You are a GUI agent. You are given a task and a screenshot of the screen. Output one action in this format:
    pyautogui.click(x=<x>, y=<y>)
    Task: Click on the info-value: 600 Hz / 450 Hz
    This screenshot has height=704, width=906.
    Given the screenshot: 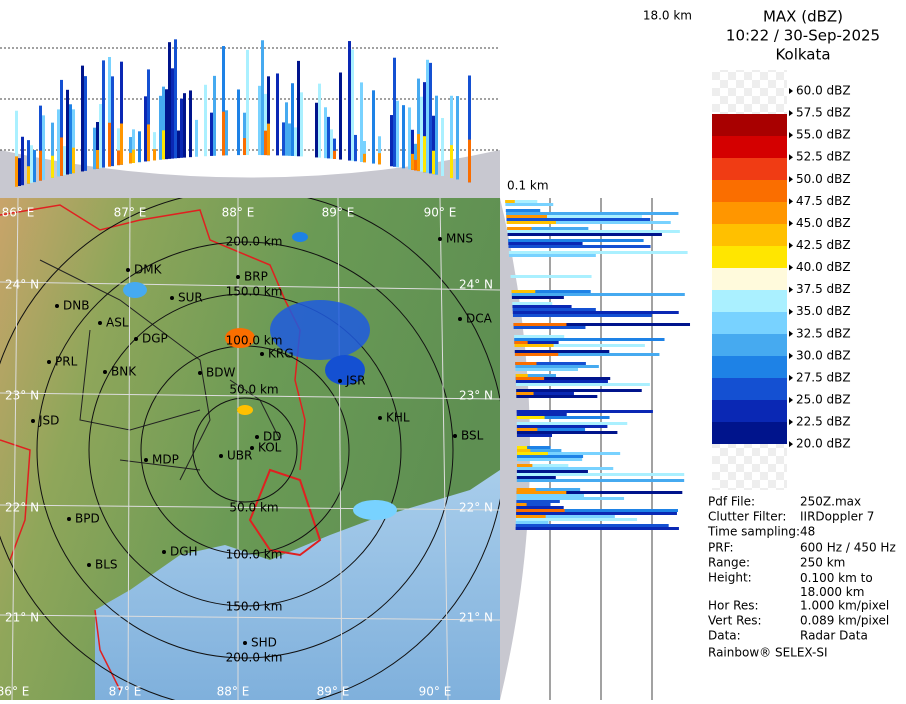 What is the action you would take?
    pyautogui.click(x=848, y=548)
    